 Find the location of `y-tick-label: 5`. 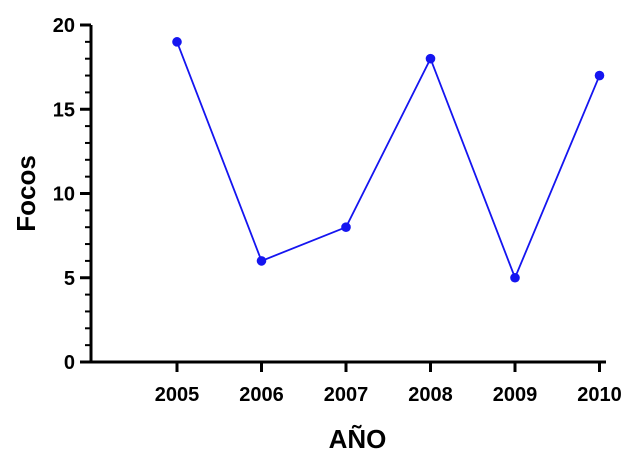

y-tick-label: 5 is located at coordinates (69, 279).